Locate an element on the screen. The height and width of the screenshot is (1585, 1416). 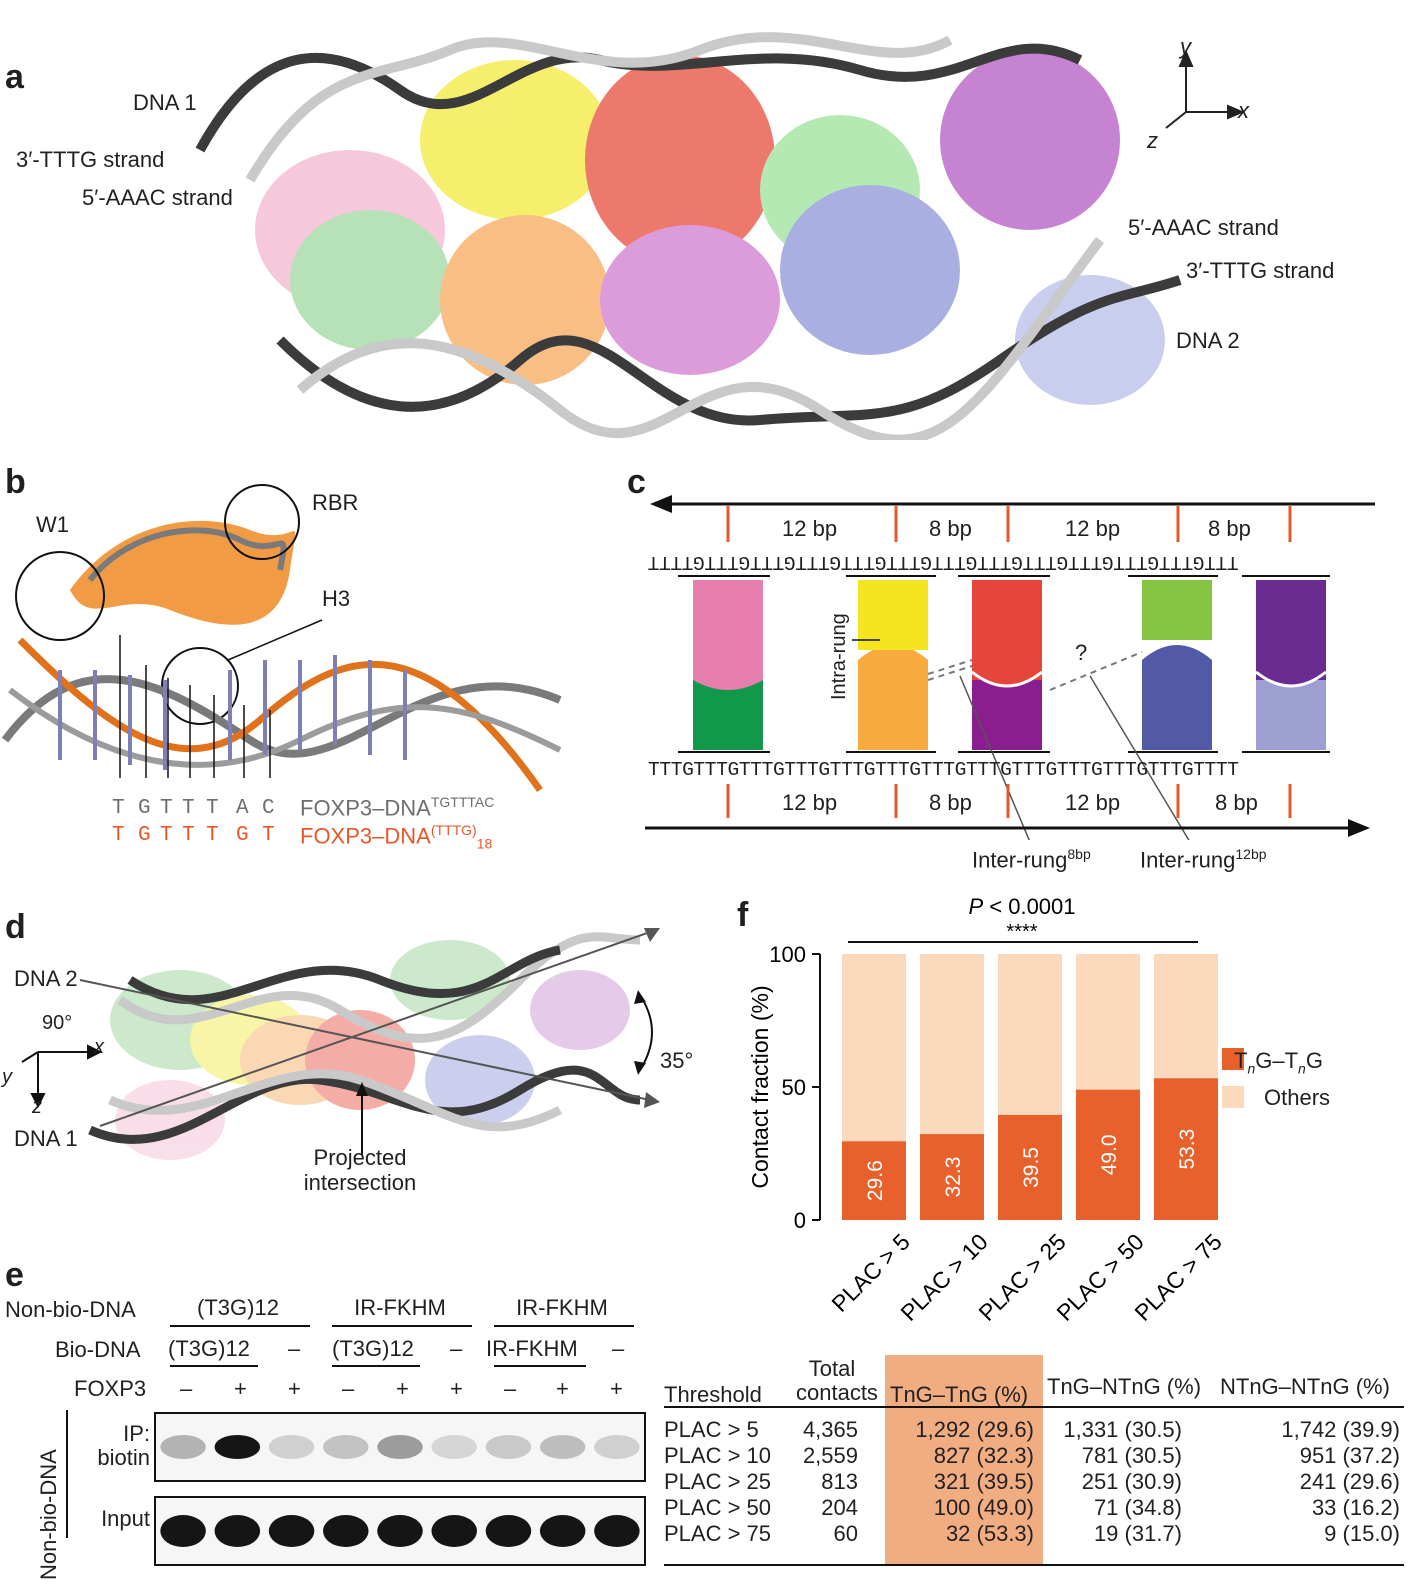
y-tick-label: 0 is located at coordinates (800, 1220).